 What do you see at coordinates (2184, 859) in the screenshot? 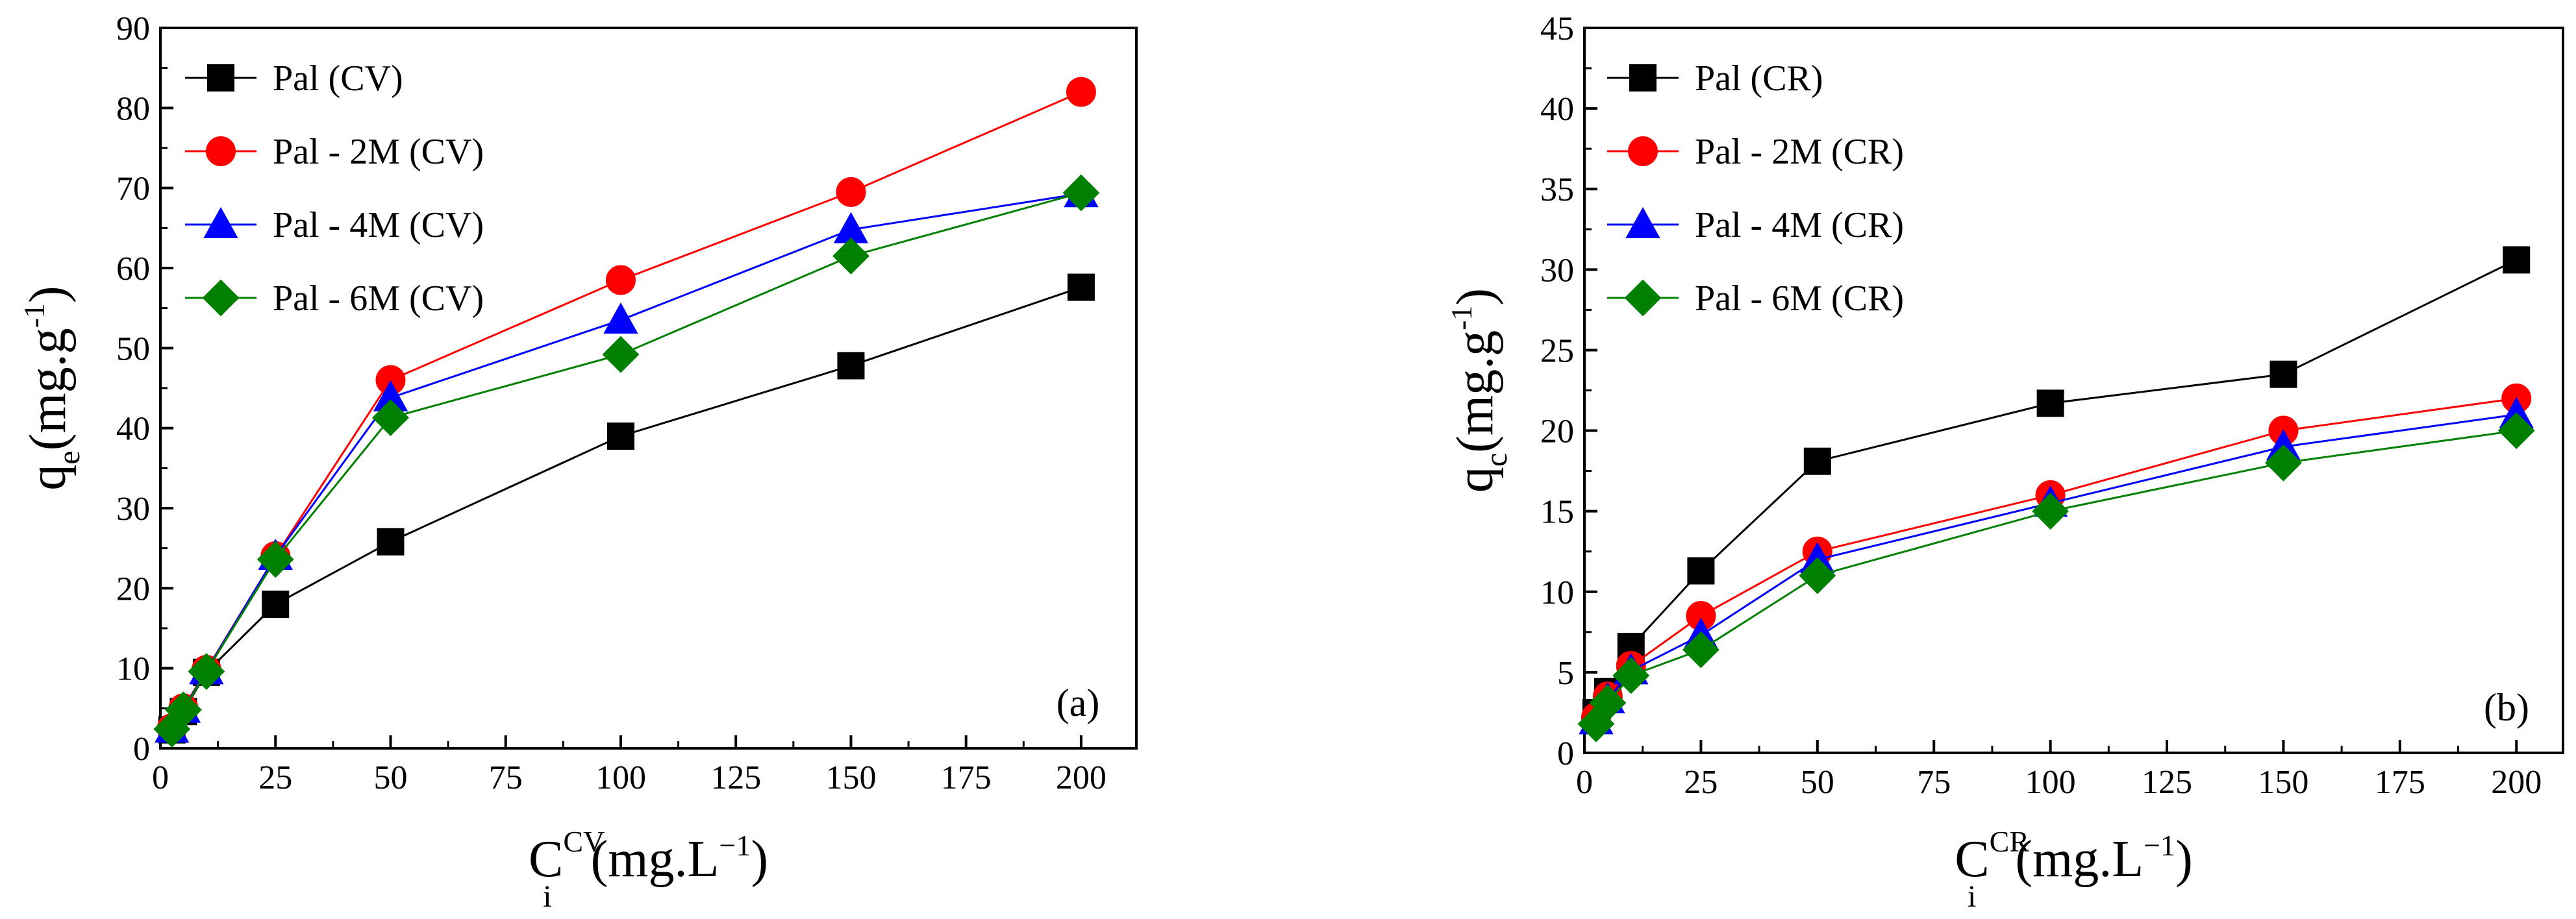
I see `x-axis-label-unit-close: )` at bounding box center [2184, 859].